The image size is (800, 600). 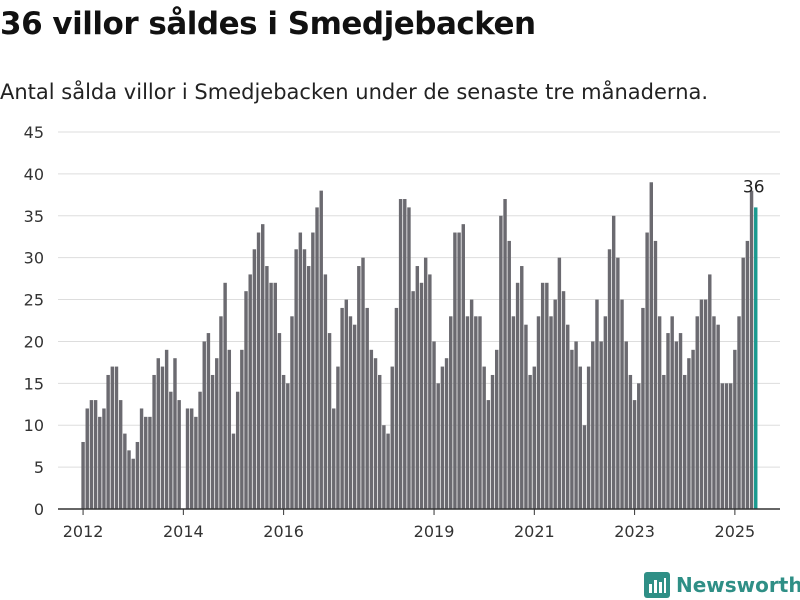 What do you see at coordinates (34, 300) in the screenshot?
I see `y-tick-label: 25` at bounding box center [34, 300].